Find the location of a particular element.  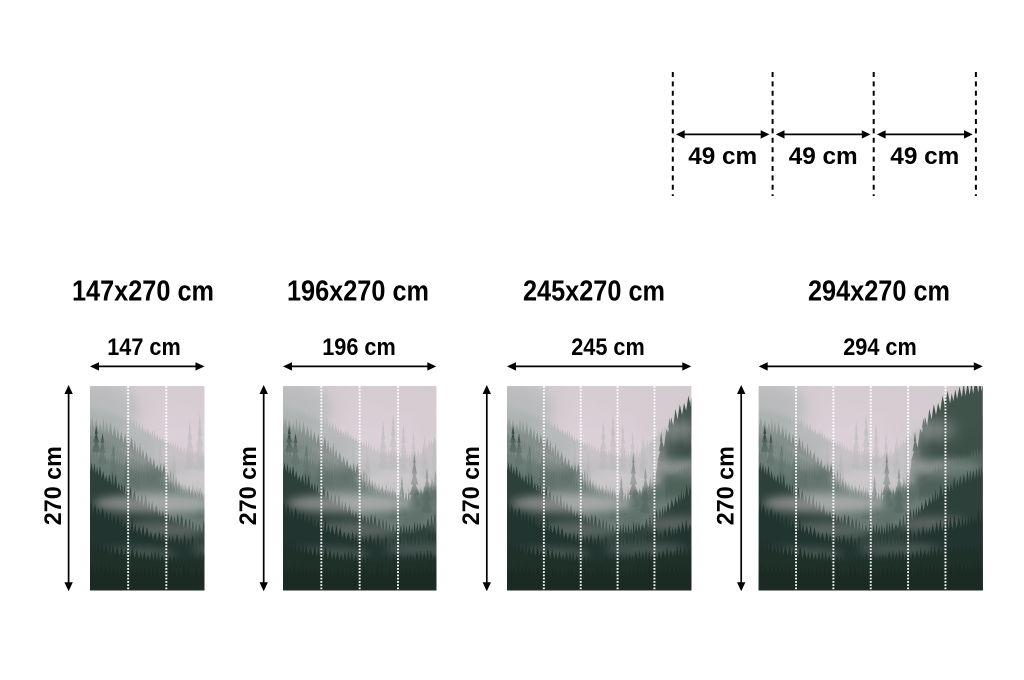

svg-text: 294 cm is located at coordinates (880, 347).